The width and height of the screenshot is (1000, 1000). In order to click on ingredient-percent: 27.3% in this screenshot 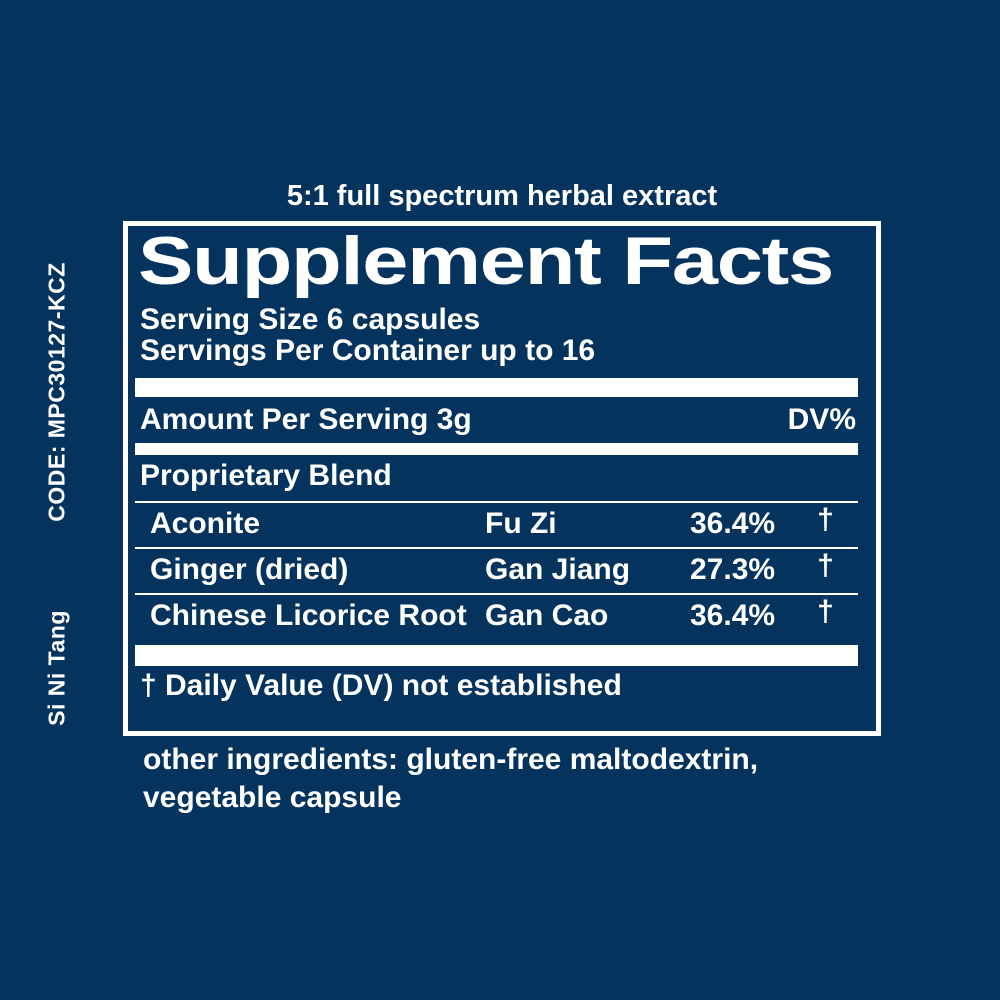, I will do `click(733, 569)`.